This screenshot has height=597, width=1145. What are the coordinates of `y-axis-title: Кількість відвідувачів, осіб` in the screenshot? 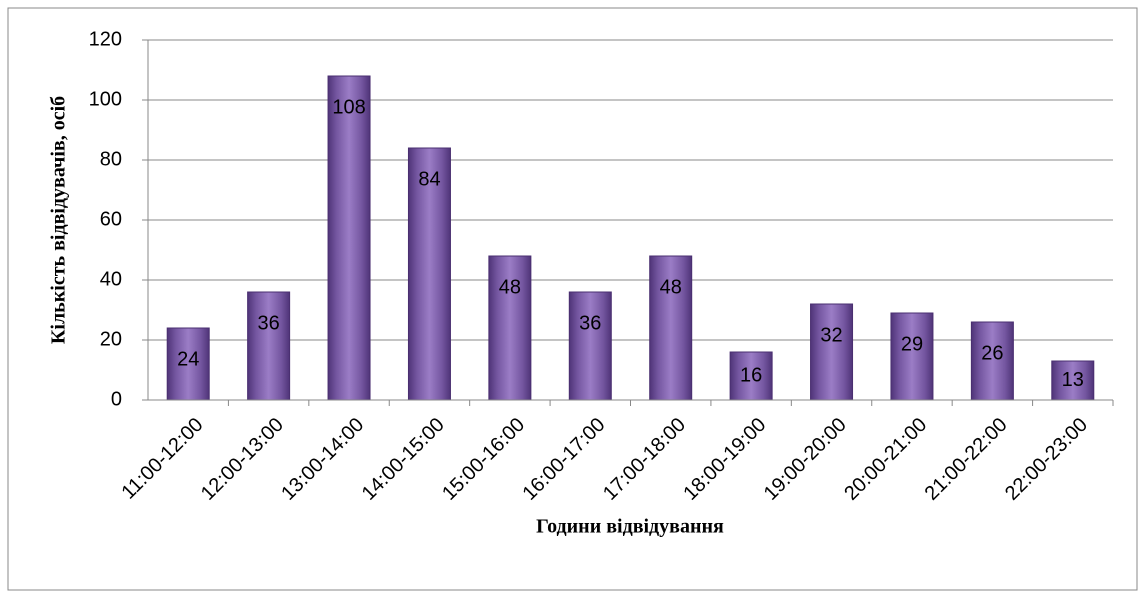 It's located at (59, 220).